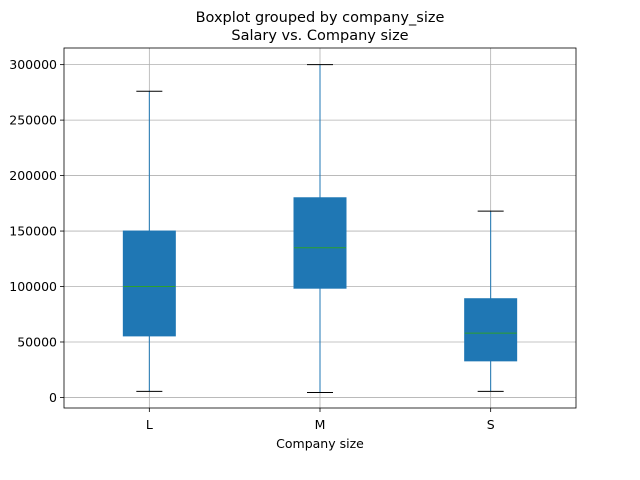 Image resolution: width=640 pixels, height=480 pixels. What do you see at coordinates (33, 286) in the screenshot?
I see `y-tick-label: 100000` at bounding box center [33, 286].